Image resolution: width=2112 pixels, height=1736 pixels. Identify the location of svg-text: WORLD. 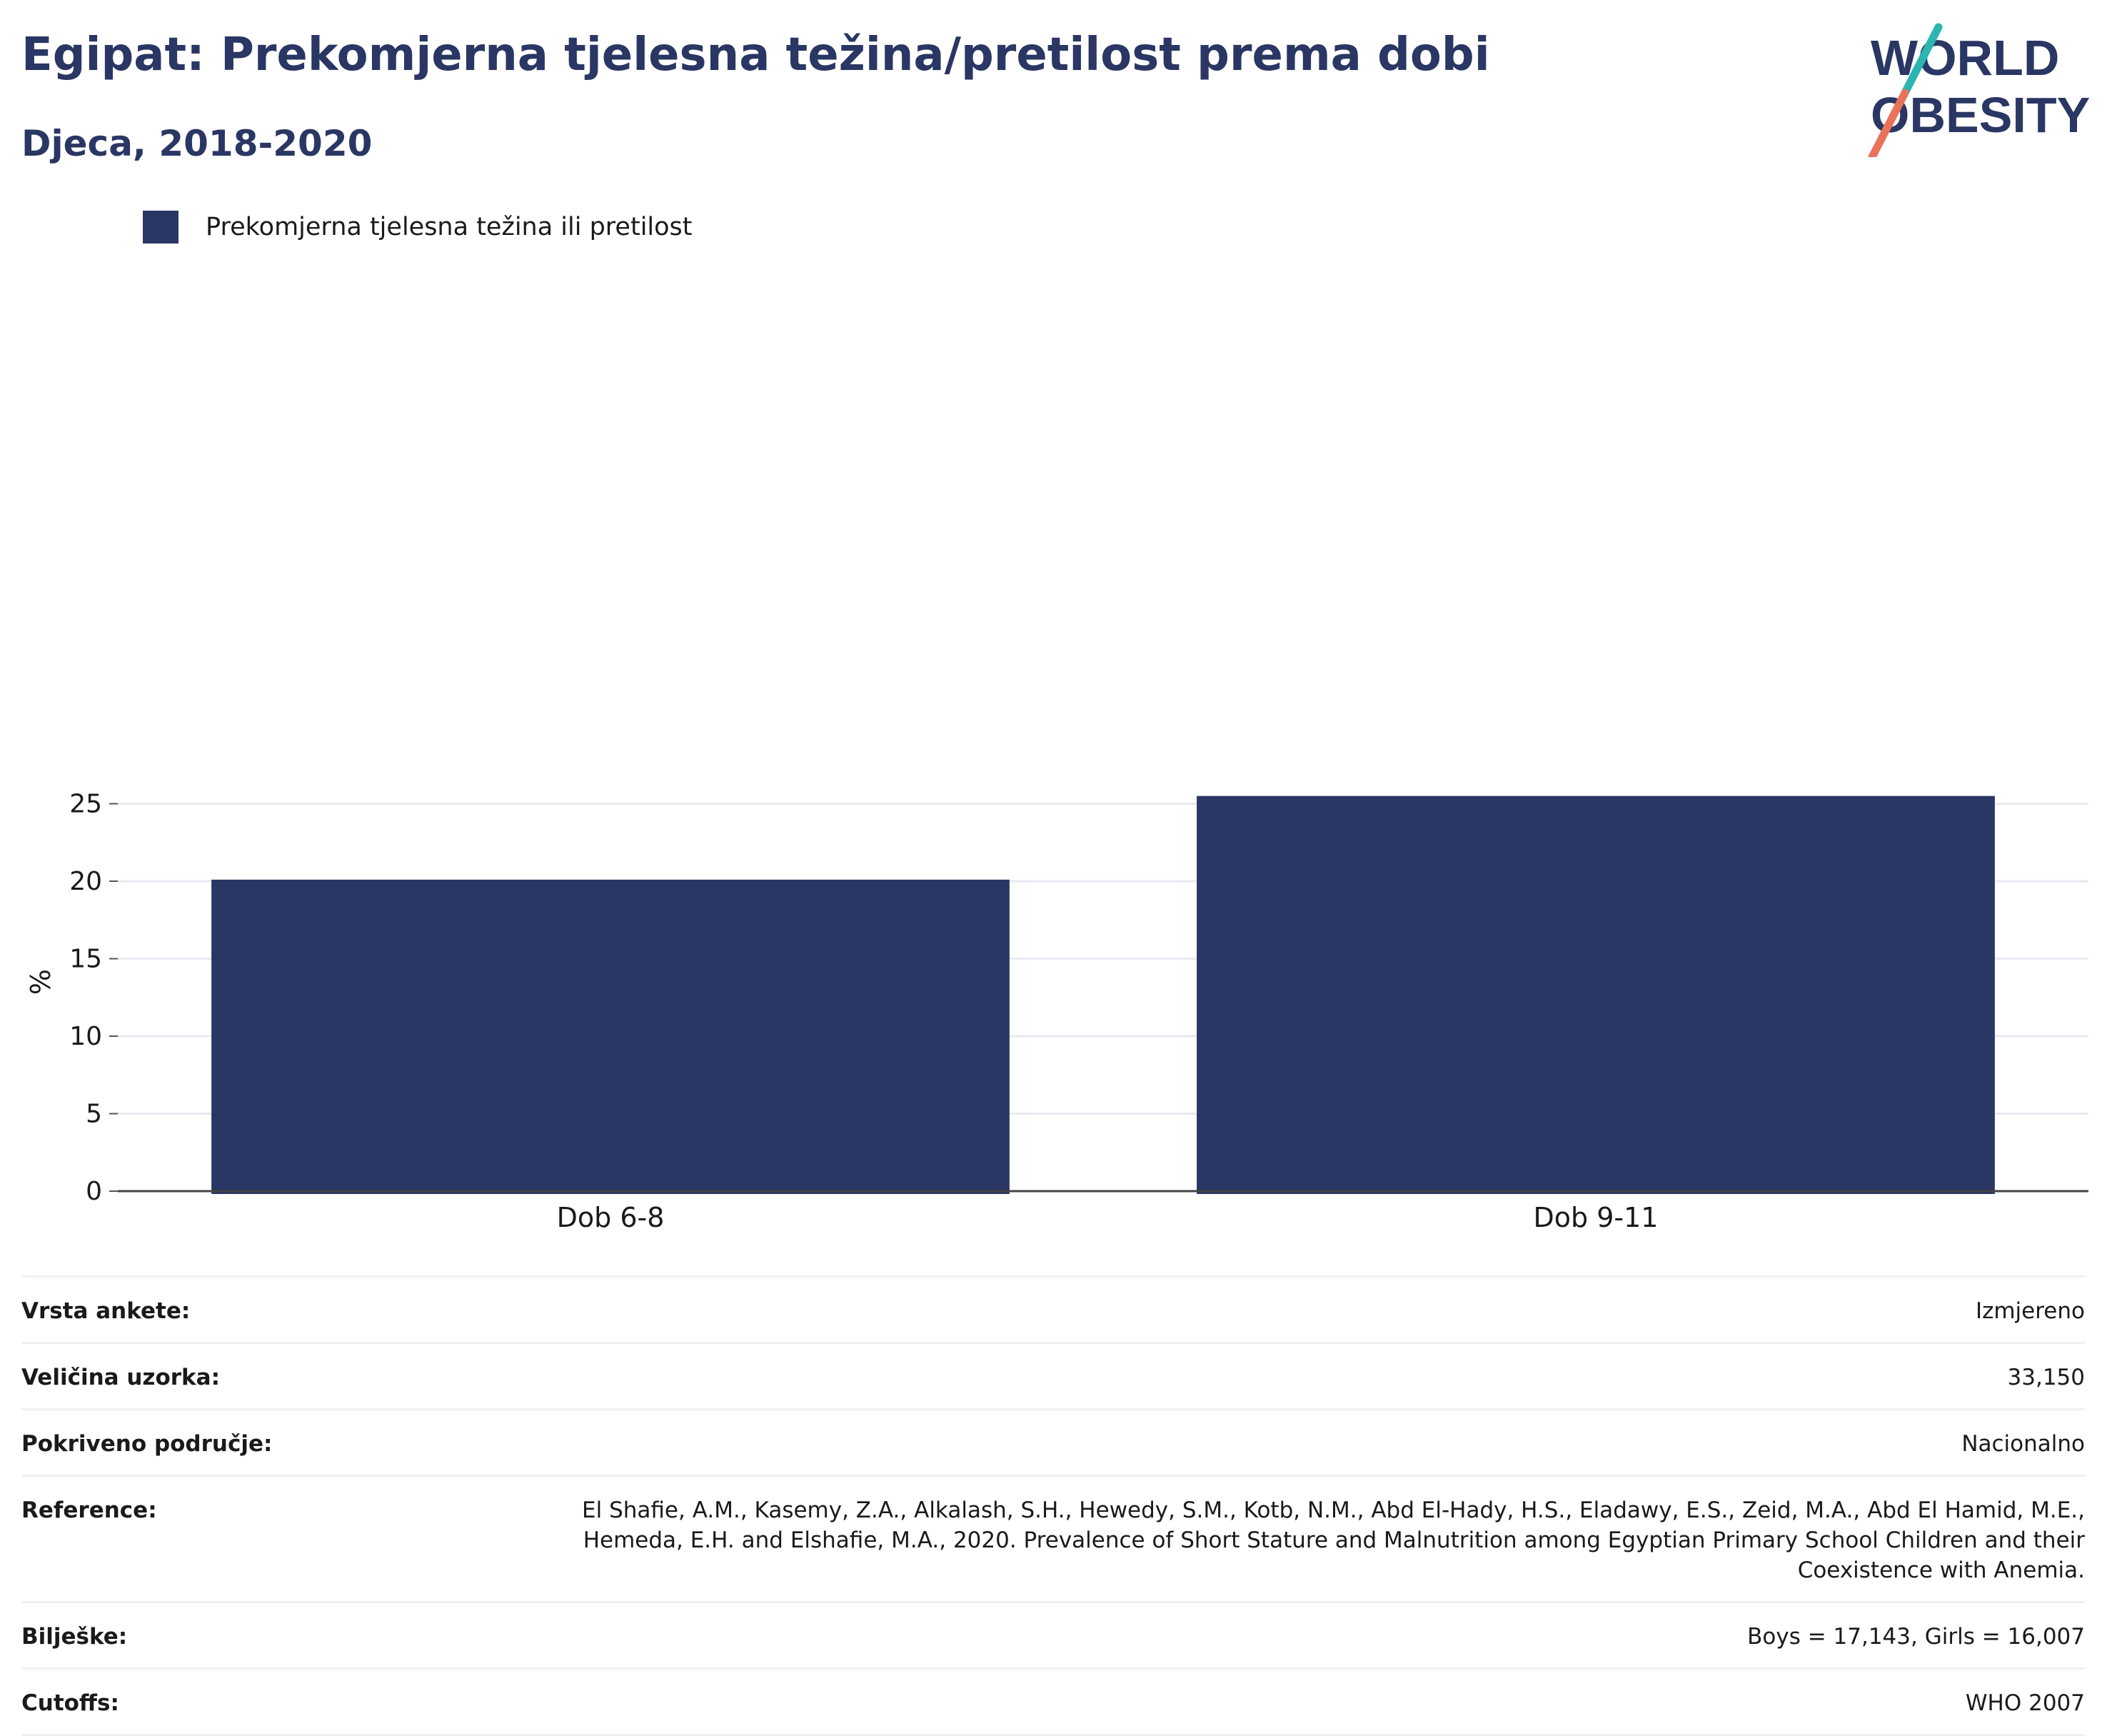
(1965, 58).